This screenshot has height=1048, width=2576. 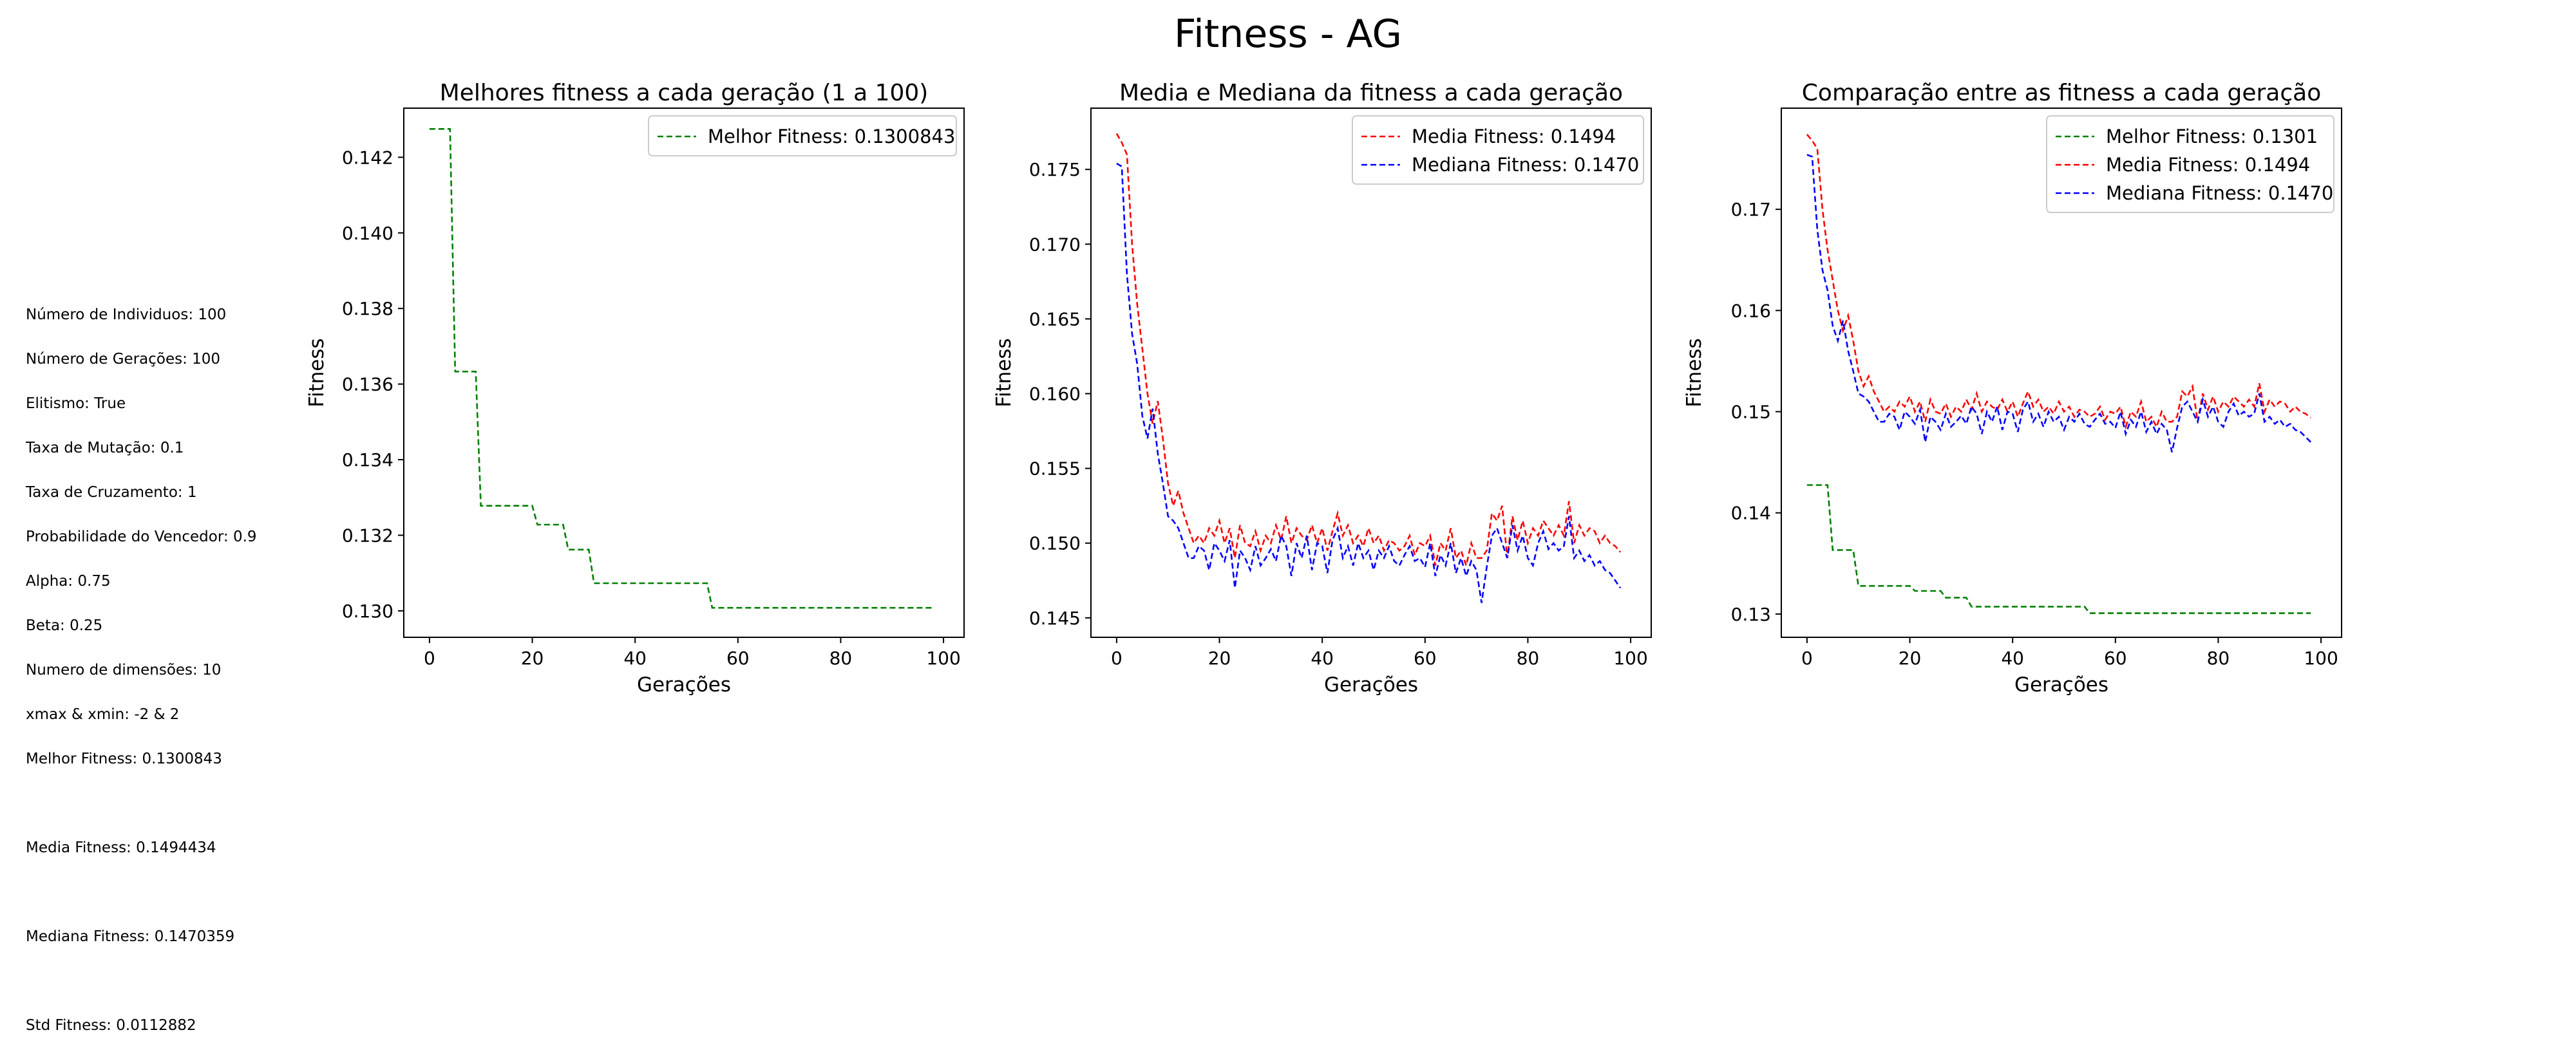 I want to click on figure-title: Fitness - AG, so click(x=1288, y=34).